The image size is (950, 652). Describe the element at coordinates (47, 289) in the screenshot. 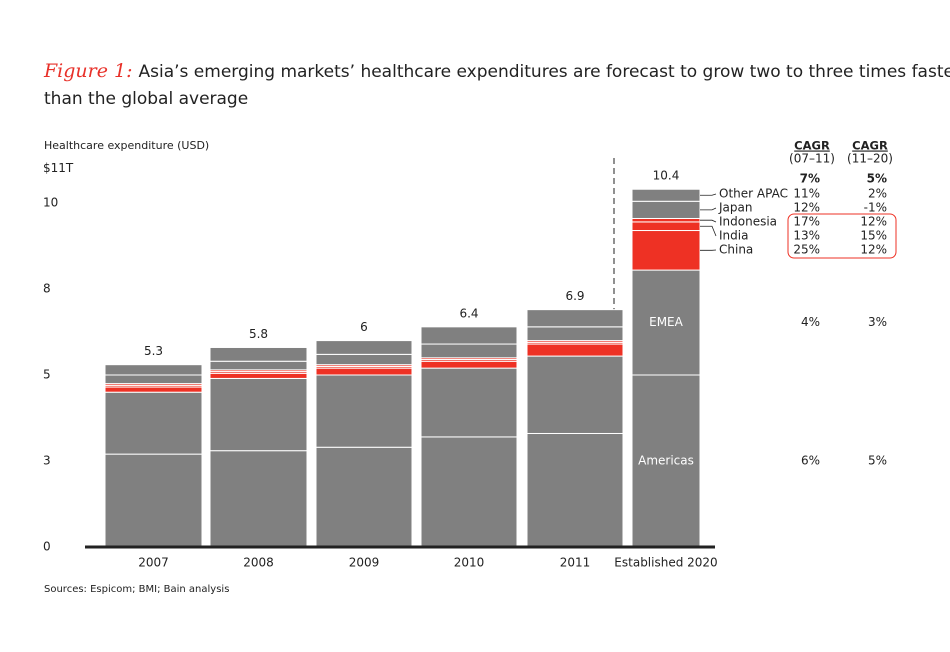

I see `y-tick-label: 8` at that location.